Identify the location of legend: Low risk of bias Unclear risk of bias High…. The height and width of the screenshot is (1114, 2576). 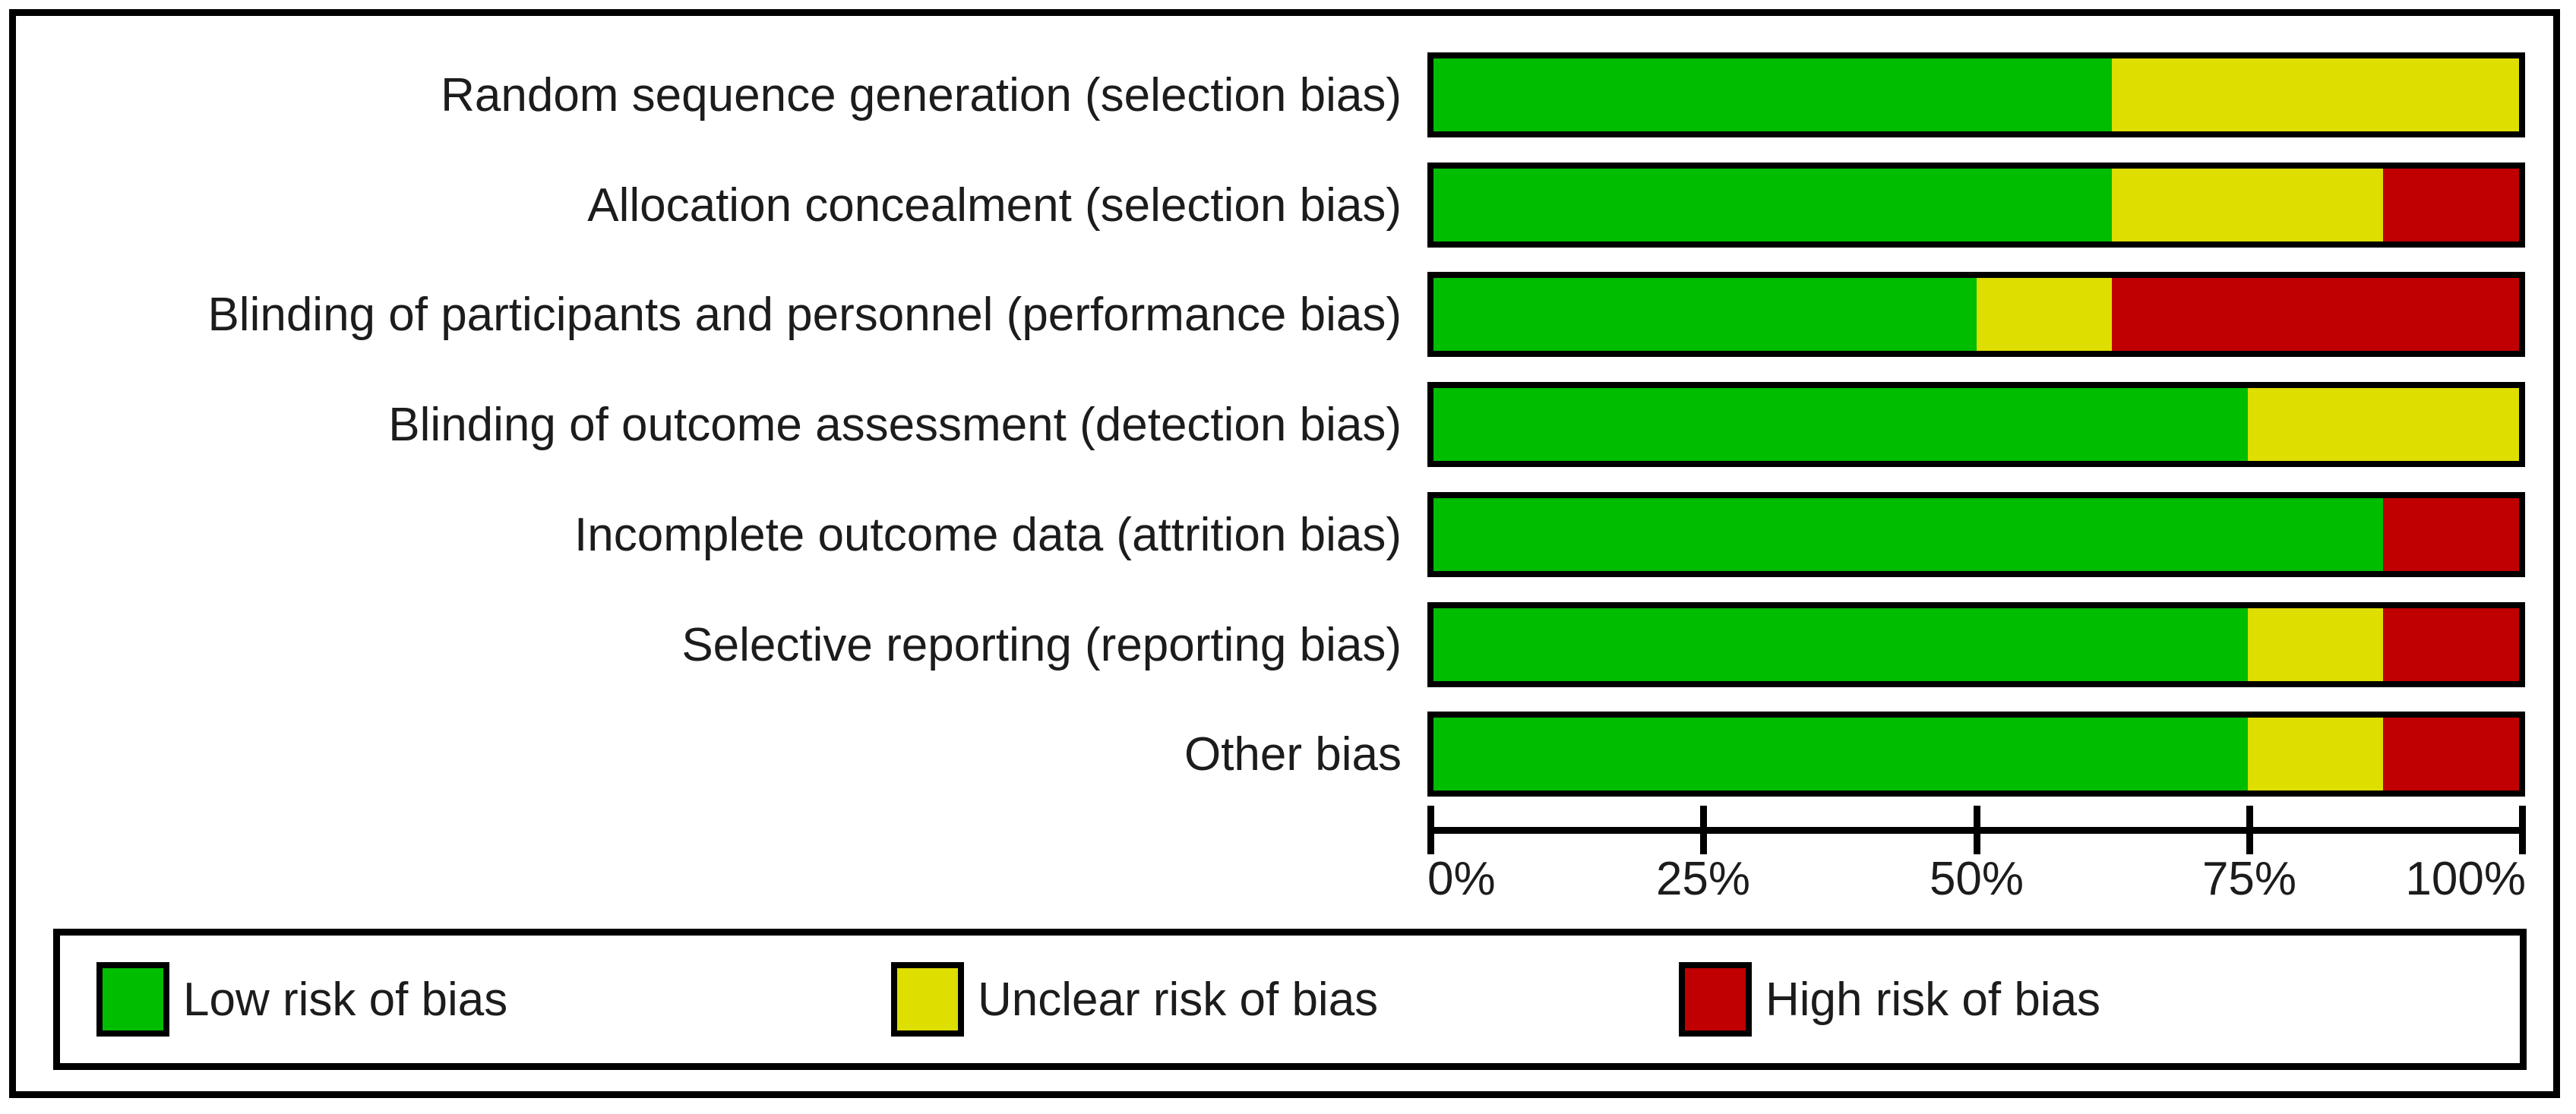
(1290, 1000).